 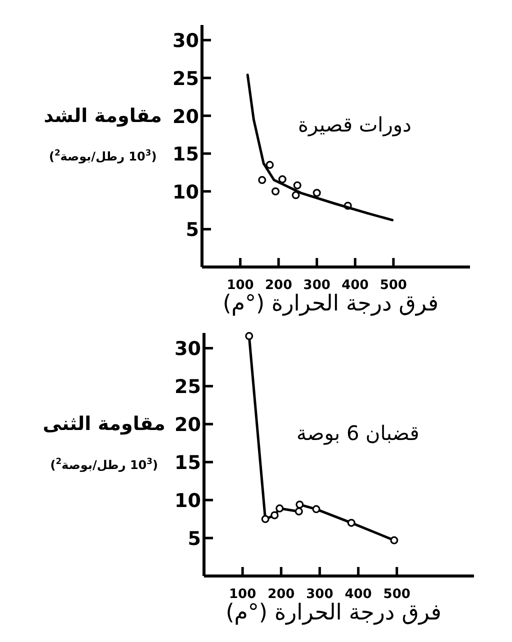 What do you see at coordinates (103, 115) in the screenshot?
I see `y-axis-title: مقاومة الشد` at bounding box center [103, 115].